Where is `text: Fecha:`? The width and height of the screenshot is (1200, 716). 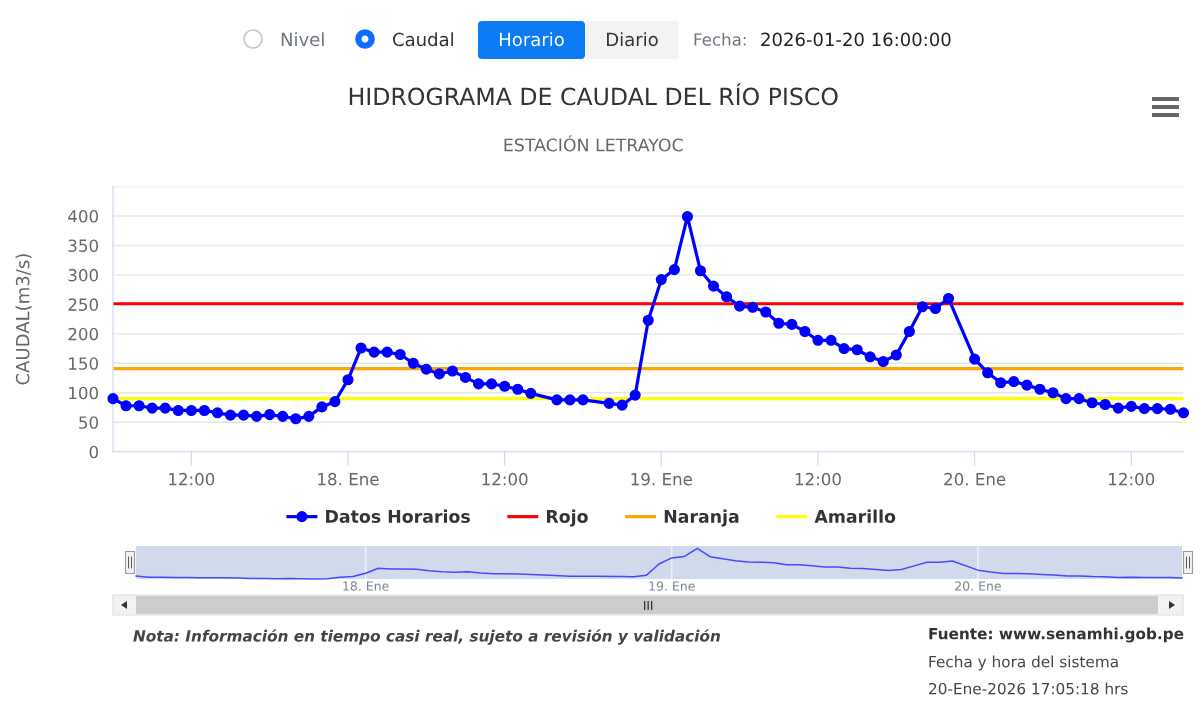
text: Fecha: is located at coordinates (720, 39).